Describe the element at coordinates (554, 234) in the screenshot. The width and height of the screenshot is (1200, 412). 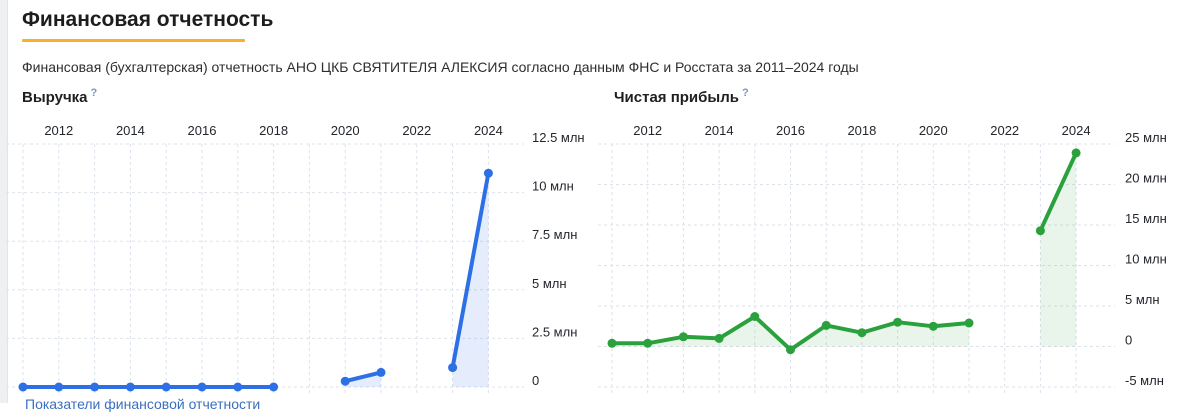
I see `svg-text: 7.5 млн` at that location.